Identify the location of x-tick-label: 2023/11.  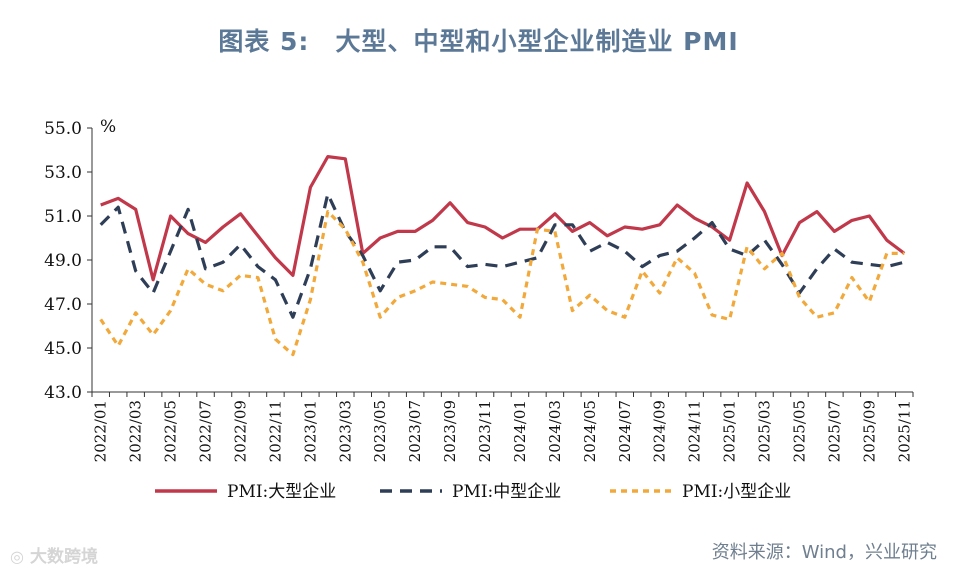
(485, 431).